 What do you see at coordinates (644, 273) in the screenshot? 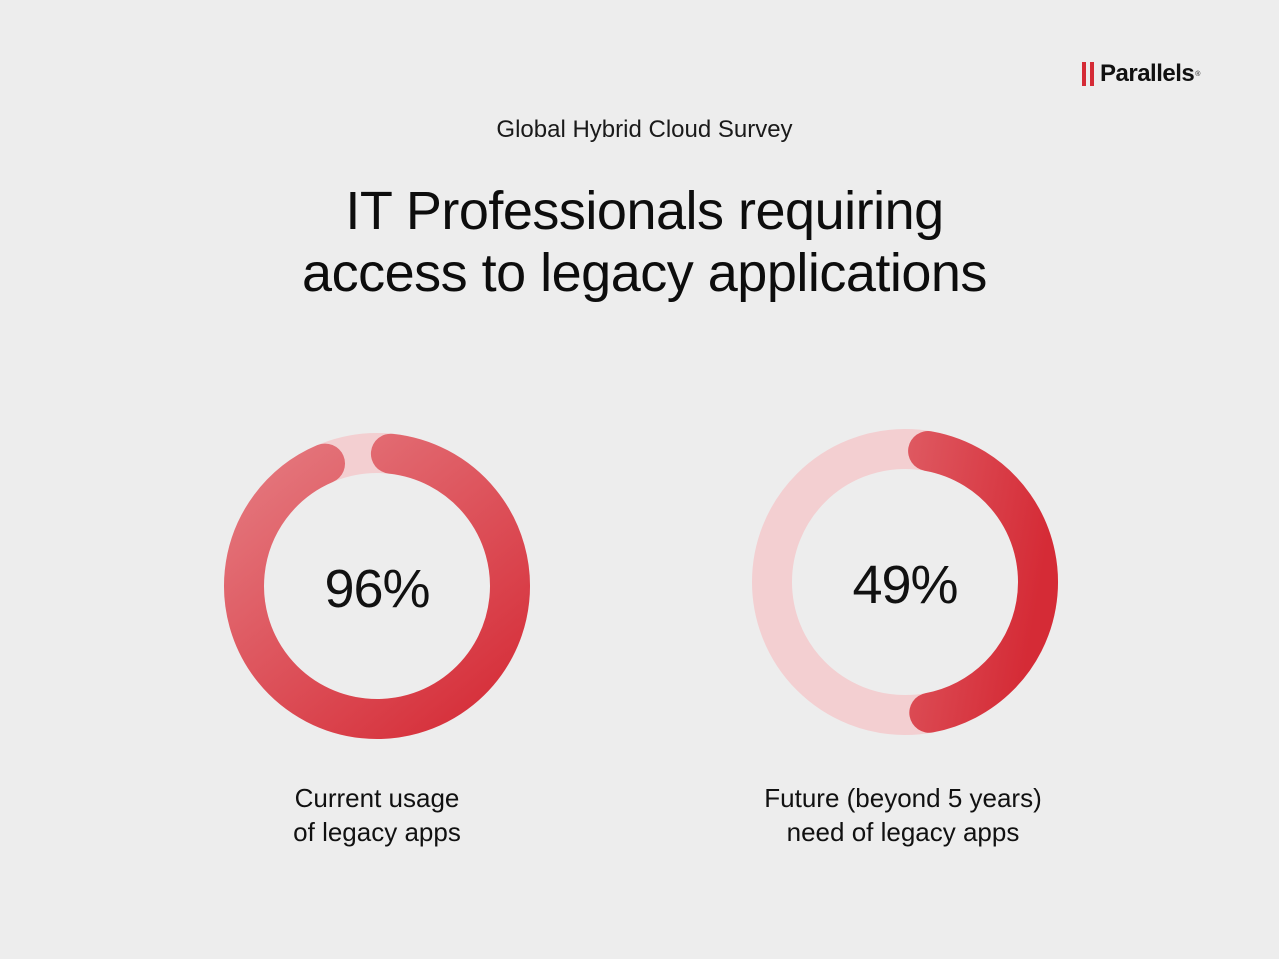
I see `title-line-2: access to legacy applications` at bounding box center [644, 273].